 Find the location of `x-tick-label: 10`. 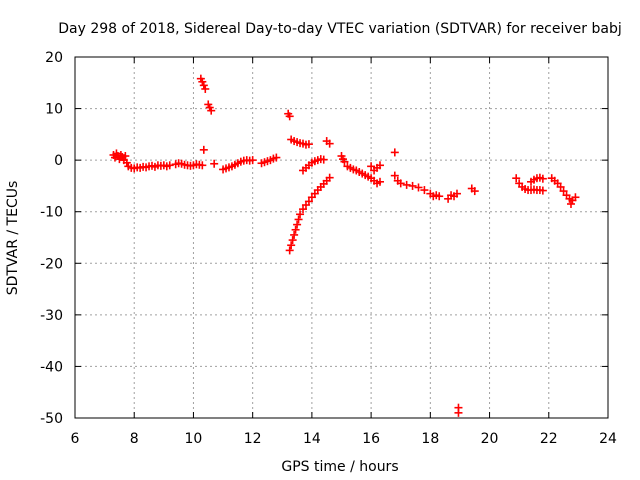

x-tick-label: 10 is located at coordinates (194, 439).